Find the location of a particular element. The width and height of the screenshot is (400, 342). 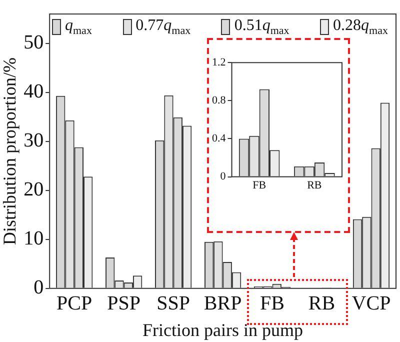

y-tick-label: 20 is located at coordinates (34, 189).